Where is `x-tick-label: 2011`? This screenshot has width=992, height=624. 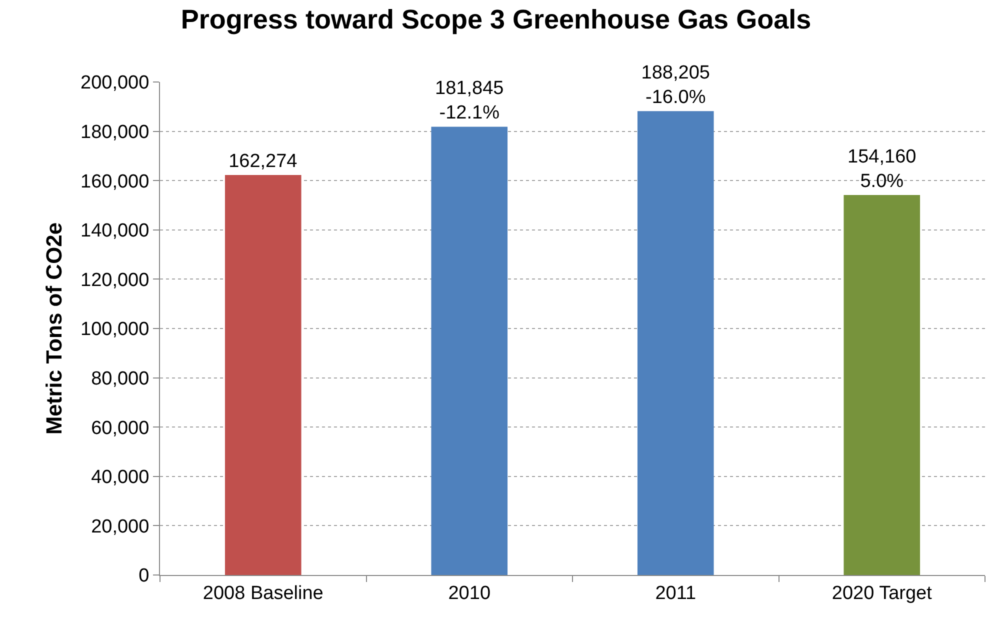 x-tick-label: 2011 is located at coordinates (675, 593).